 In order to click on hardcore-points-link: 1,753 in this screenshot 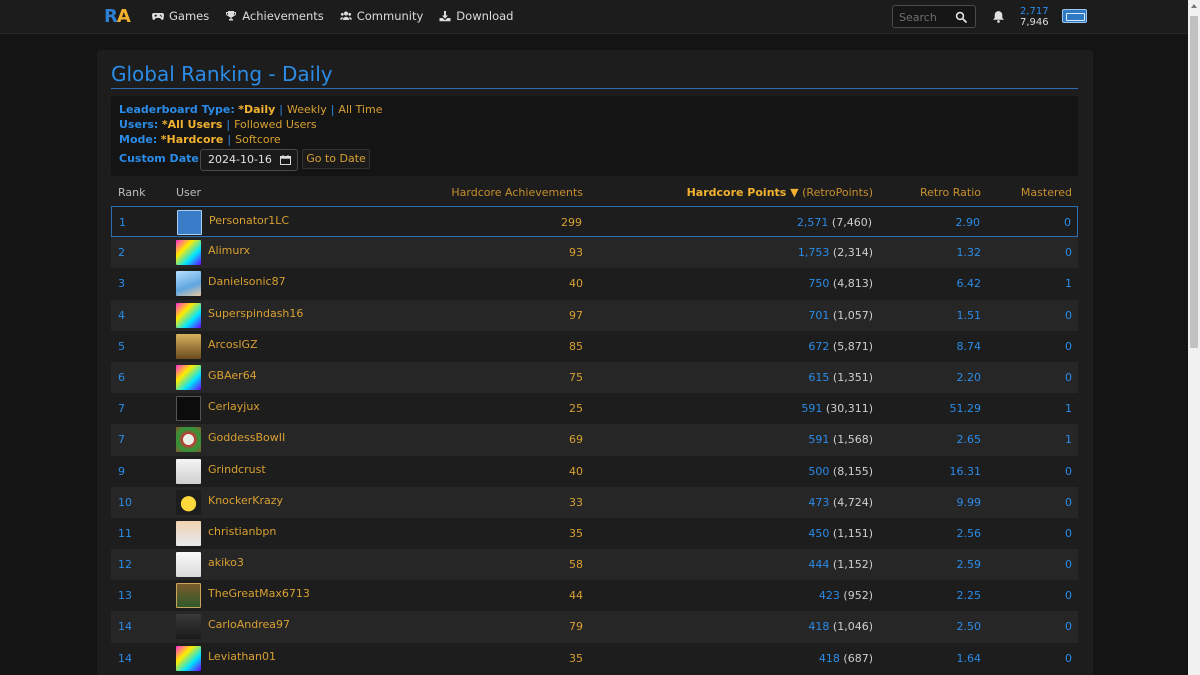, I will do `click(813, 253)`.